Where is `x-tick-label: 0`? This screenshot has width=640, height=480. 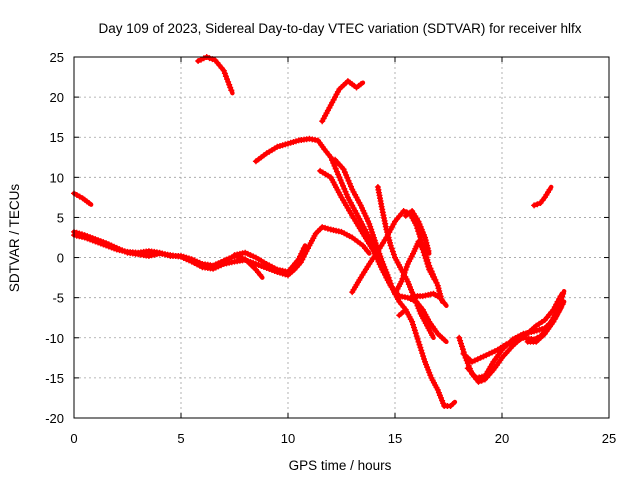
x-tick-label: 0 is located at coordinates (73, 438).